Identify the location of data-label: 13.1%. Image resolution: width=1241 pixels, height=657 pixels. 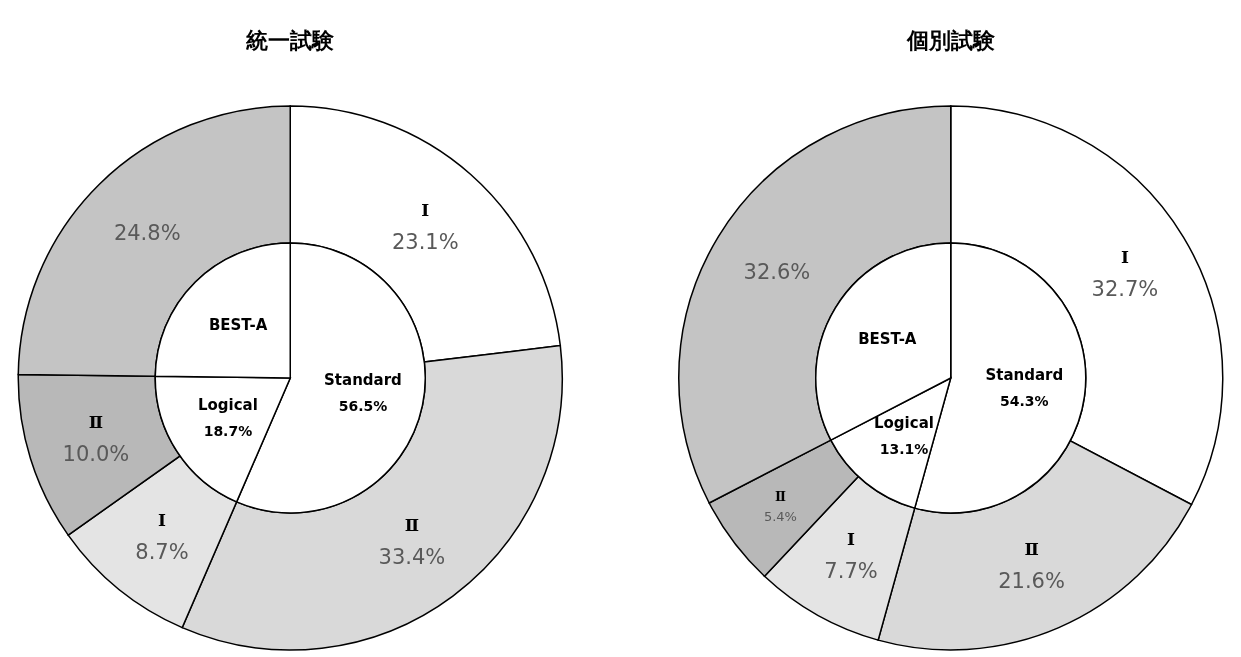
(904, 448).